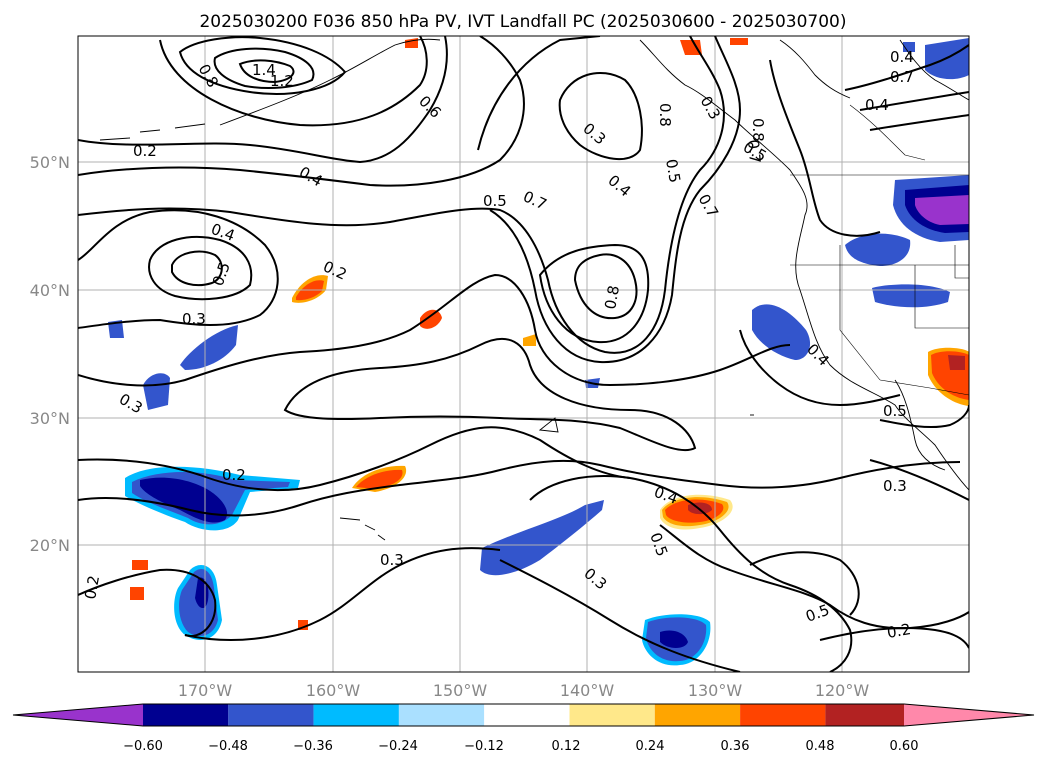 This screenshot has height=765, width=1047. What do you see at coordinates (50, 545) in the screenshot?
I see `lat-label: 20°N` at bounding box center [50, 545].